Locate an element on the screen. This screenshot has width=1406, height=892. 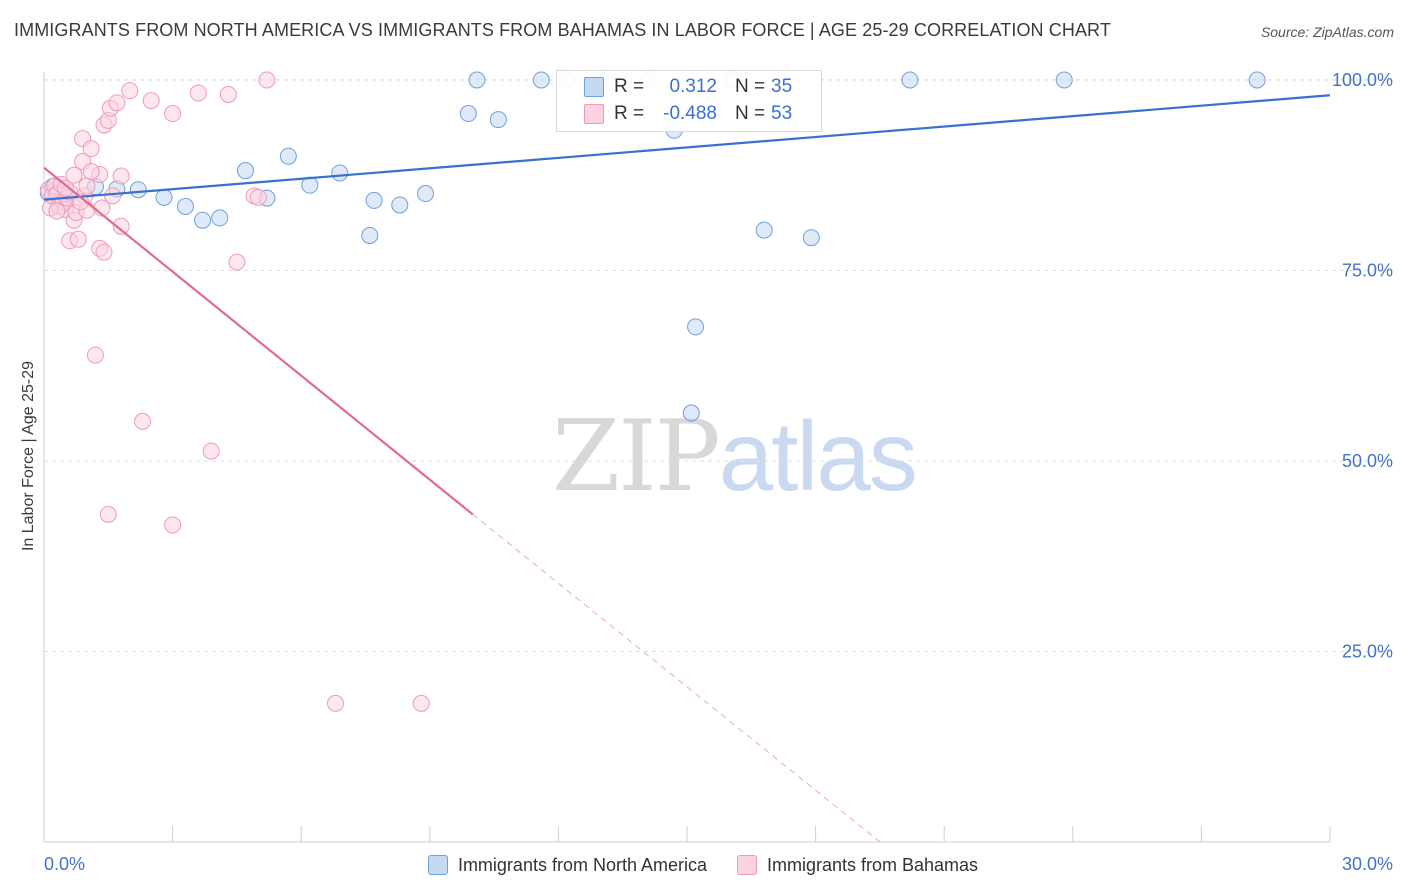
x-tick-label: 0.0% is located at coordinates (64, 864).